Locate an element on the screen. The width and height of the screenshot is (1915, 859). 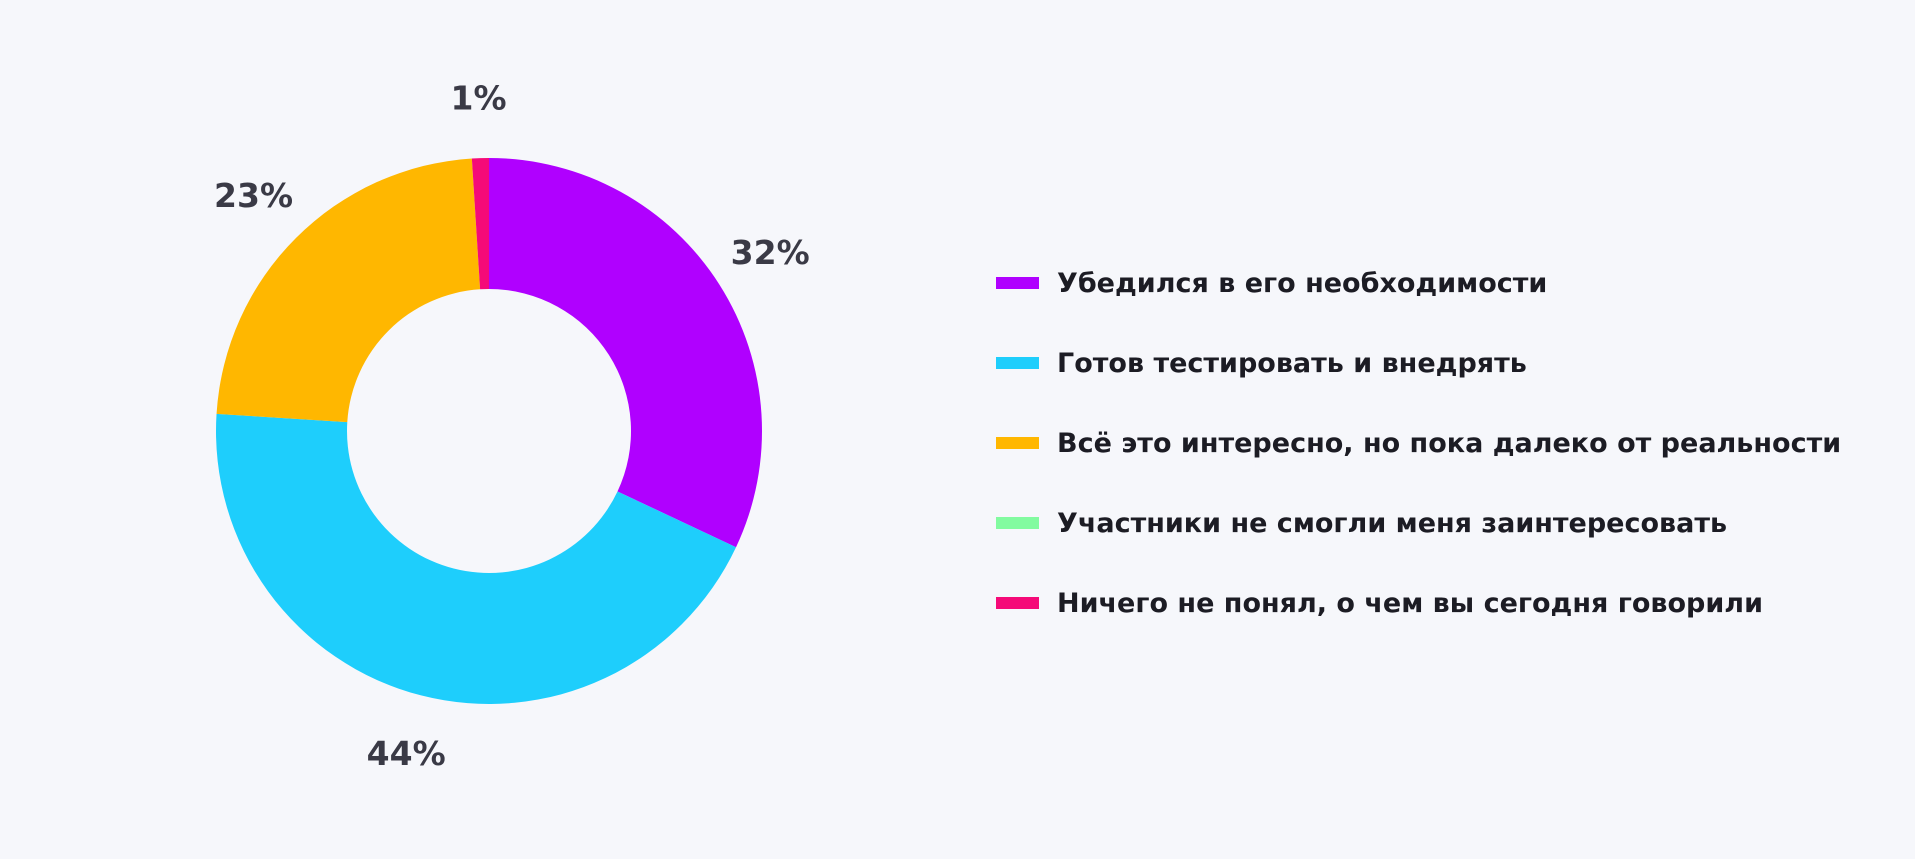
slice-percent-label: 44% is located at coordinates (406, 753).